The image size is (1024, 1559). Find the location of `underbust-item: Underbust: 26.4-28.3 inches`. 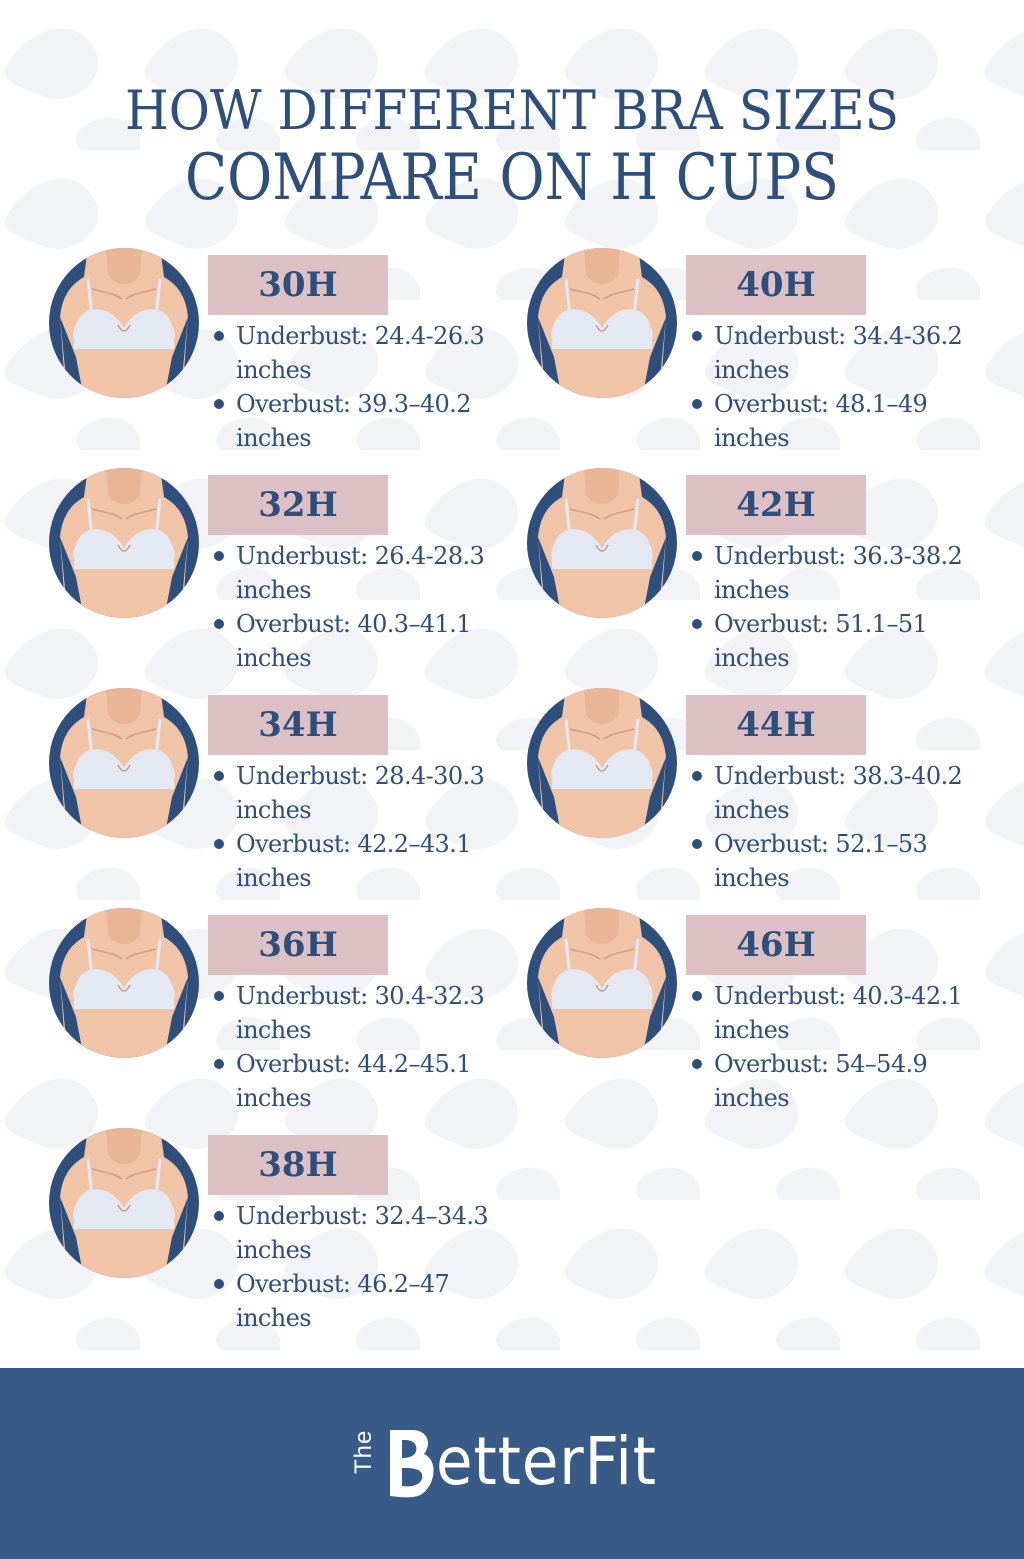

underbust-item: Underbust: 26.4-28.3 inches is located at coordinates (363, 573).